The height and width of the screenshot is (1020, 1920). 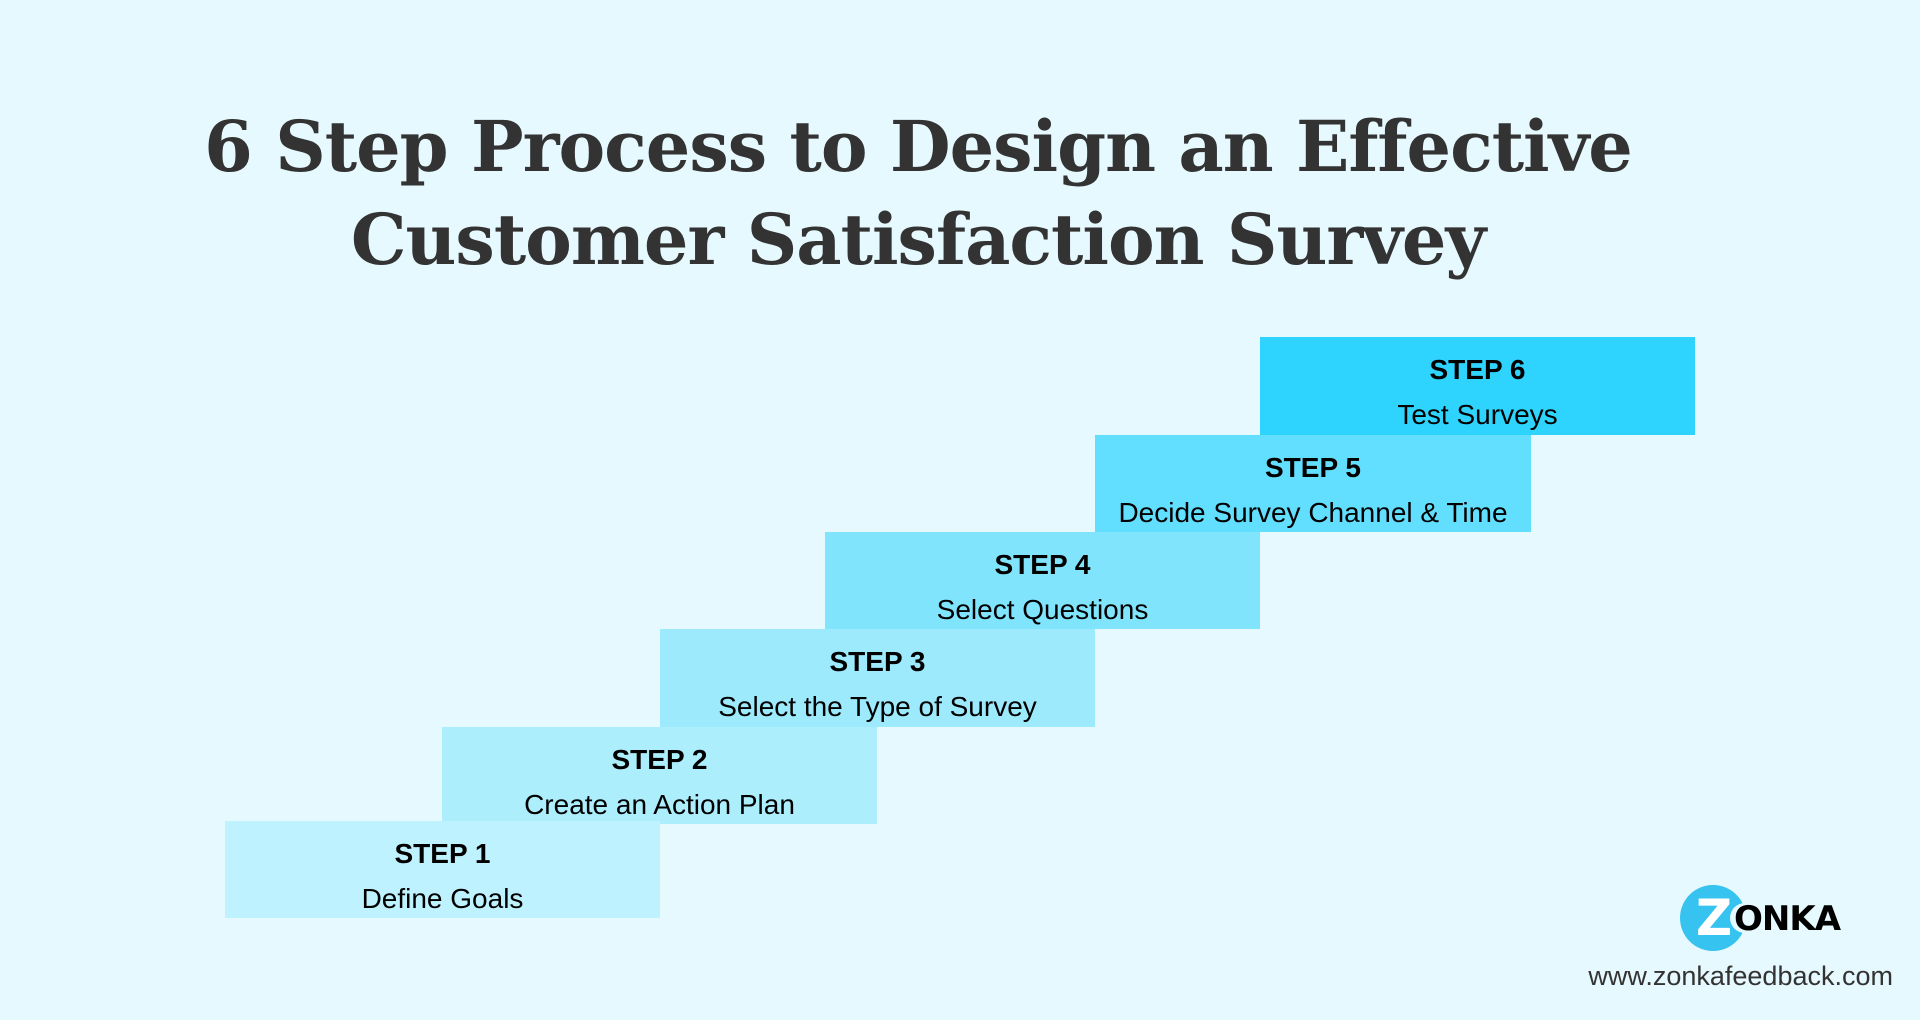 I want to click on step-2-block: STEP 2 Create an Action Plan, so click(x=659, y=775).